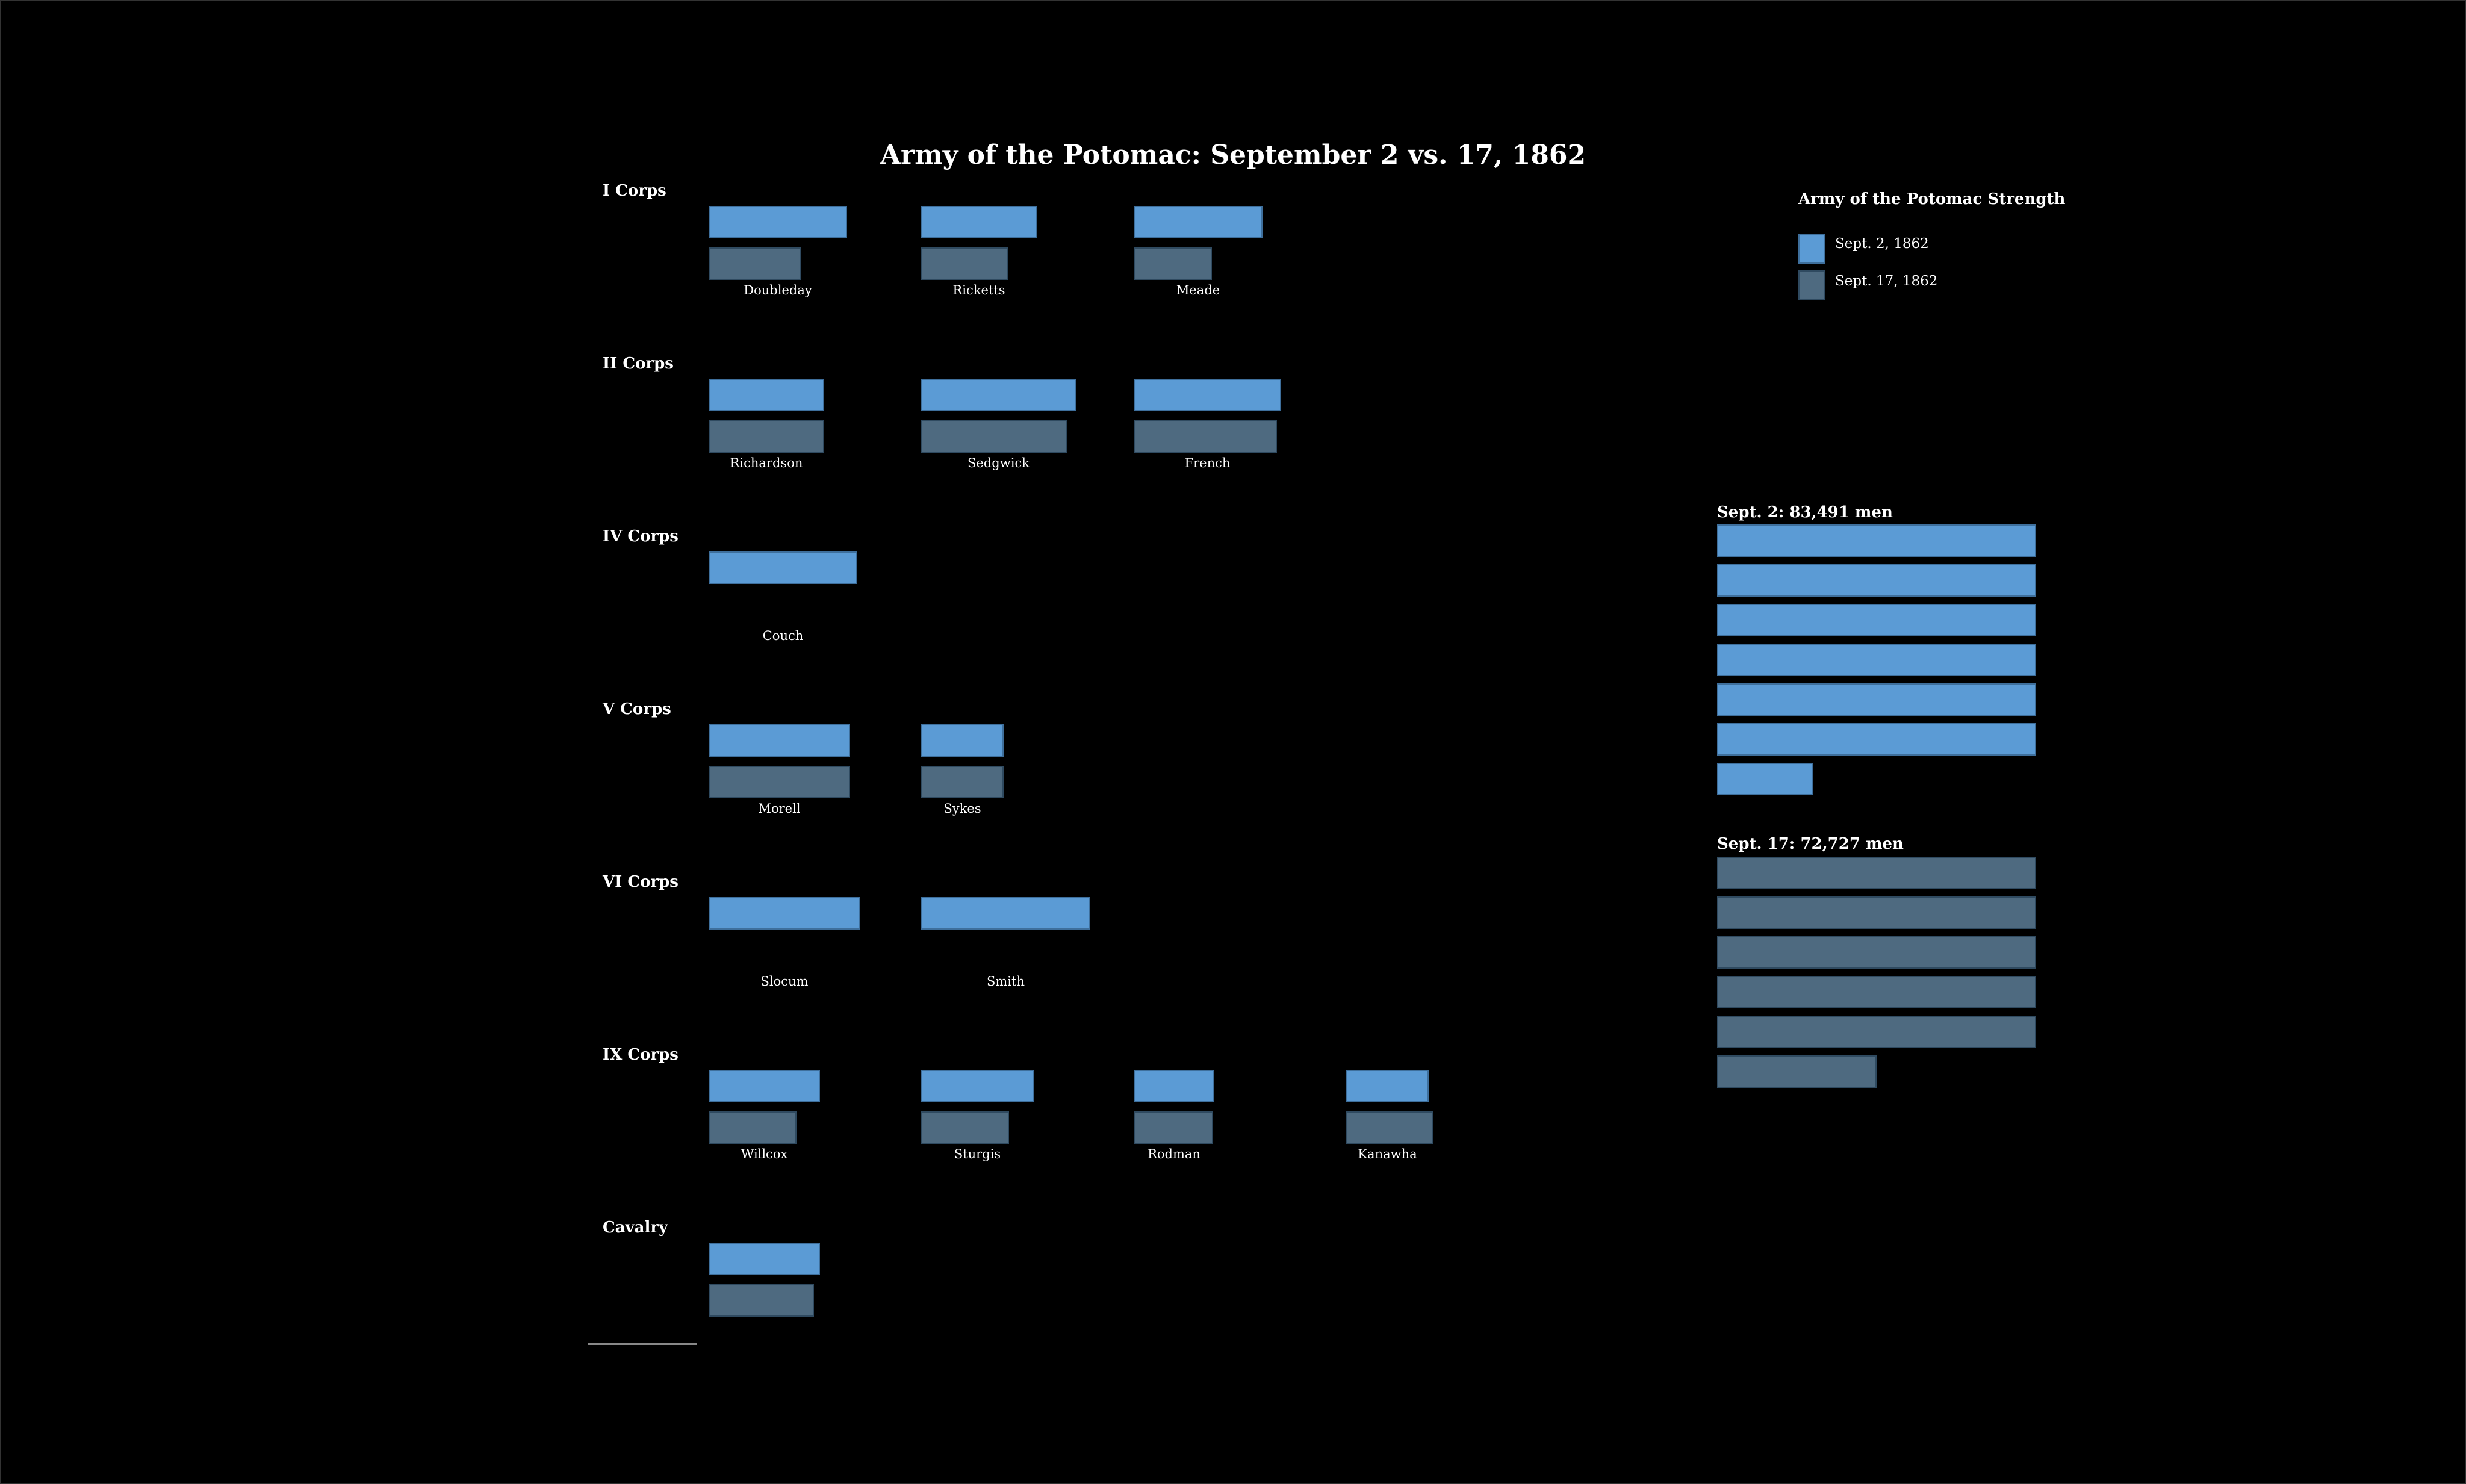 This screenshot has height=1484, width=2466. What do you see at coordinates (778, 290) in the screenshot?
I see `division-label: Doubleday` at bounding box center [778, 290].